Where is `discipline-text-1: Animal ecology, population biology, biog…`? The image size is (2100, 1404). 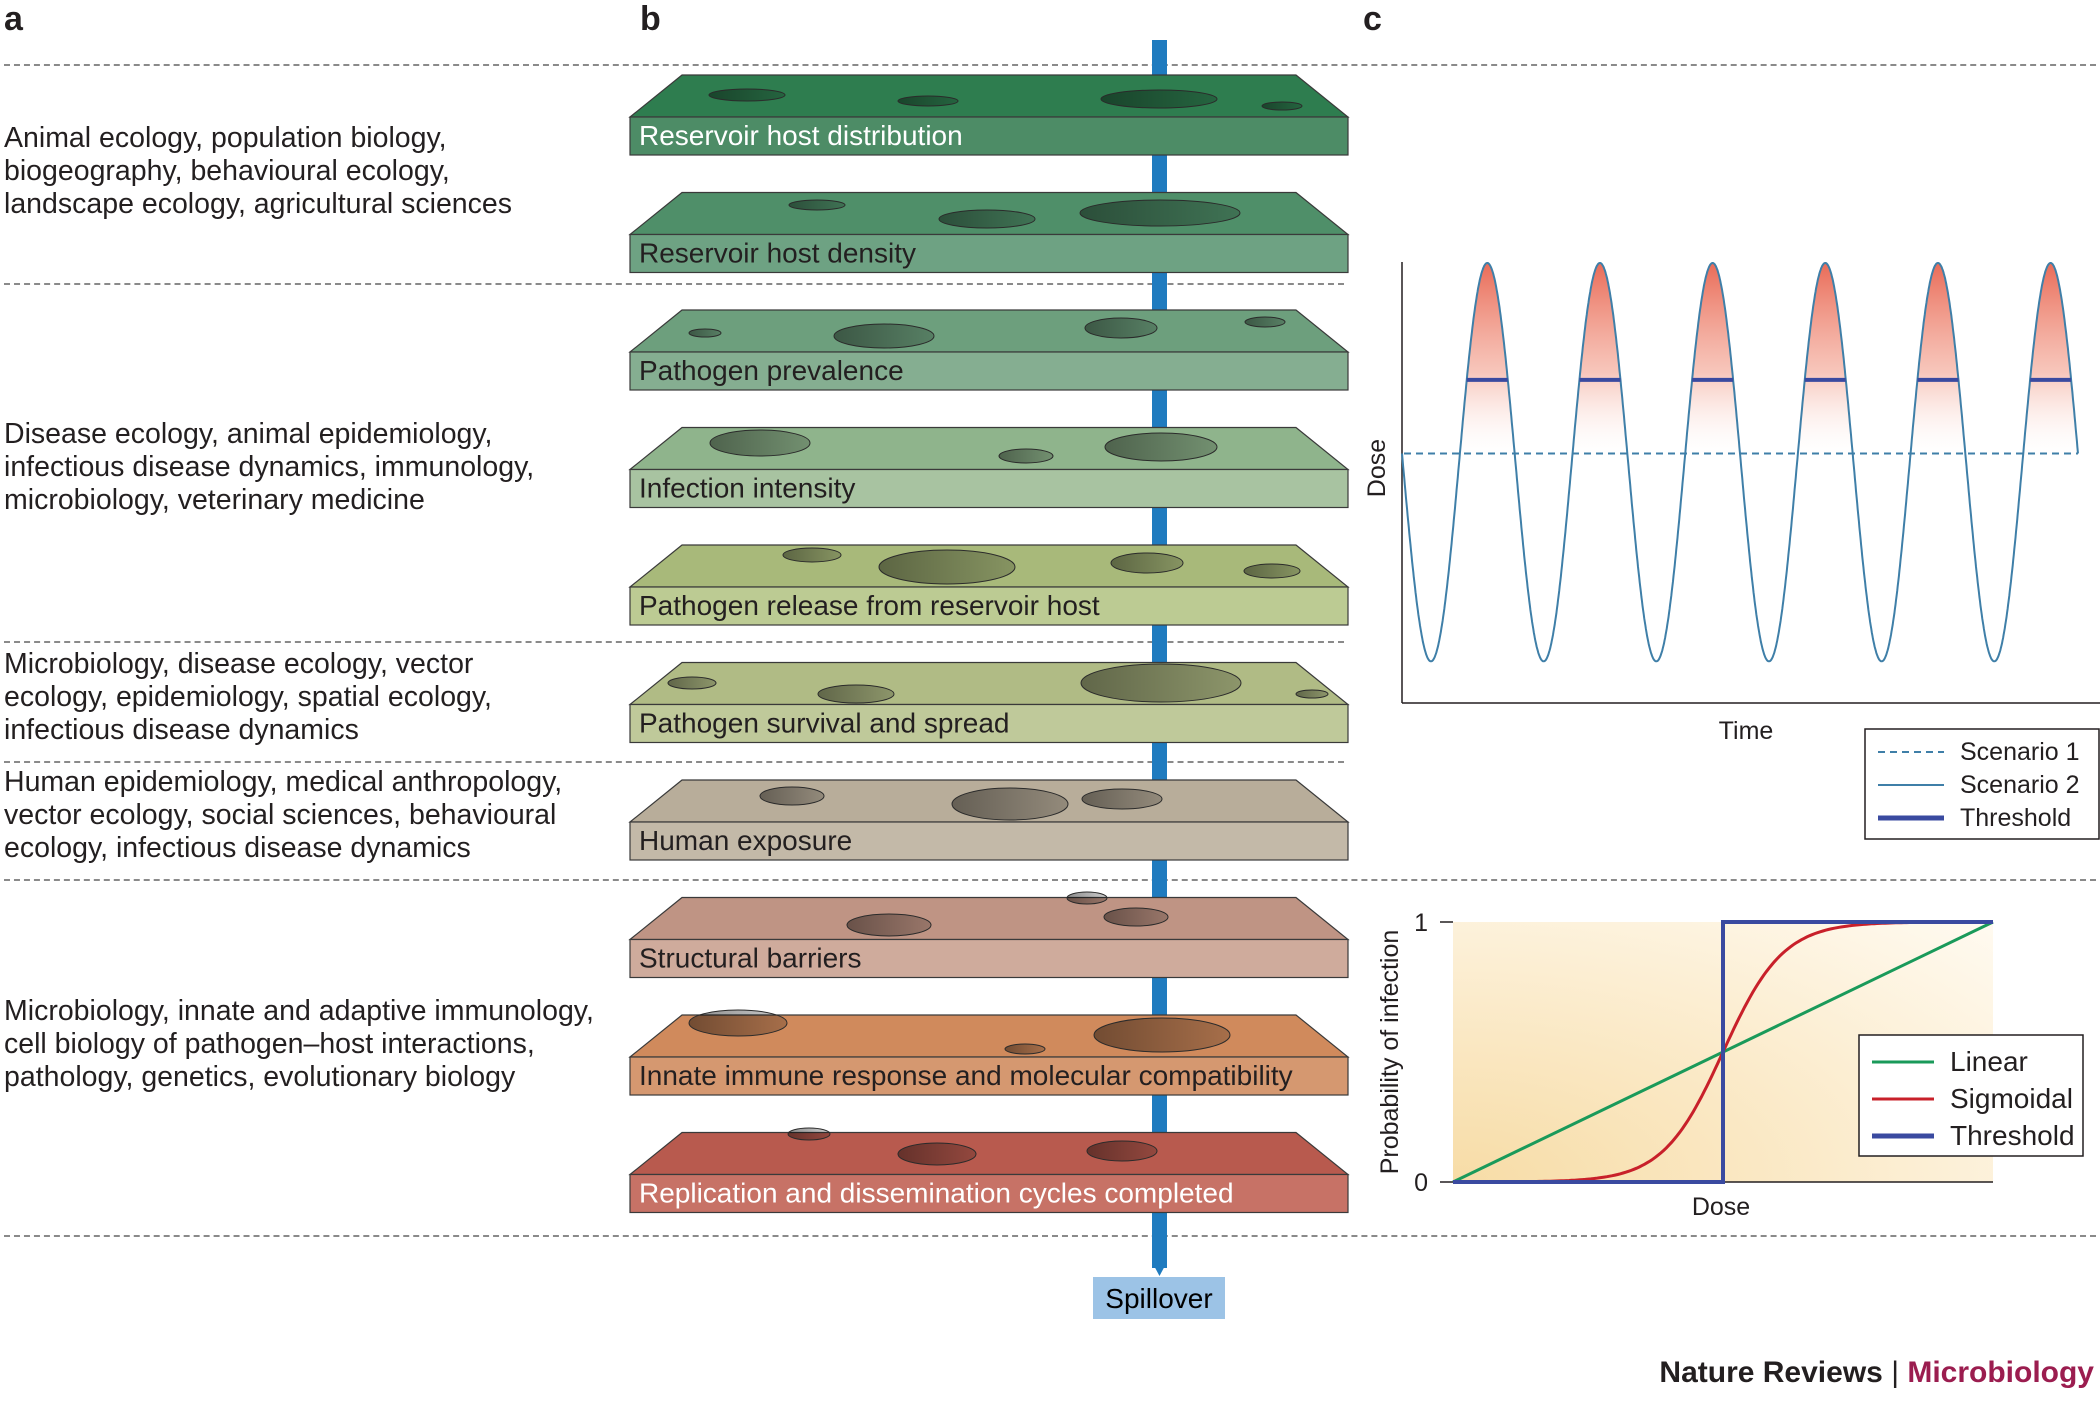
discipline-text-1: Animal ecology, population biology, biog… is located at coordinates (258, 171).